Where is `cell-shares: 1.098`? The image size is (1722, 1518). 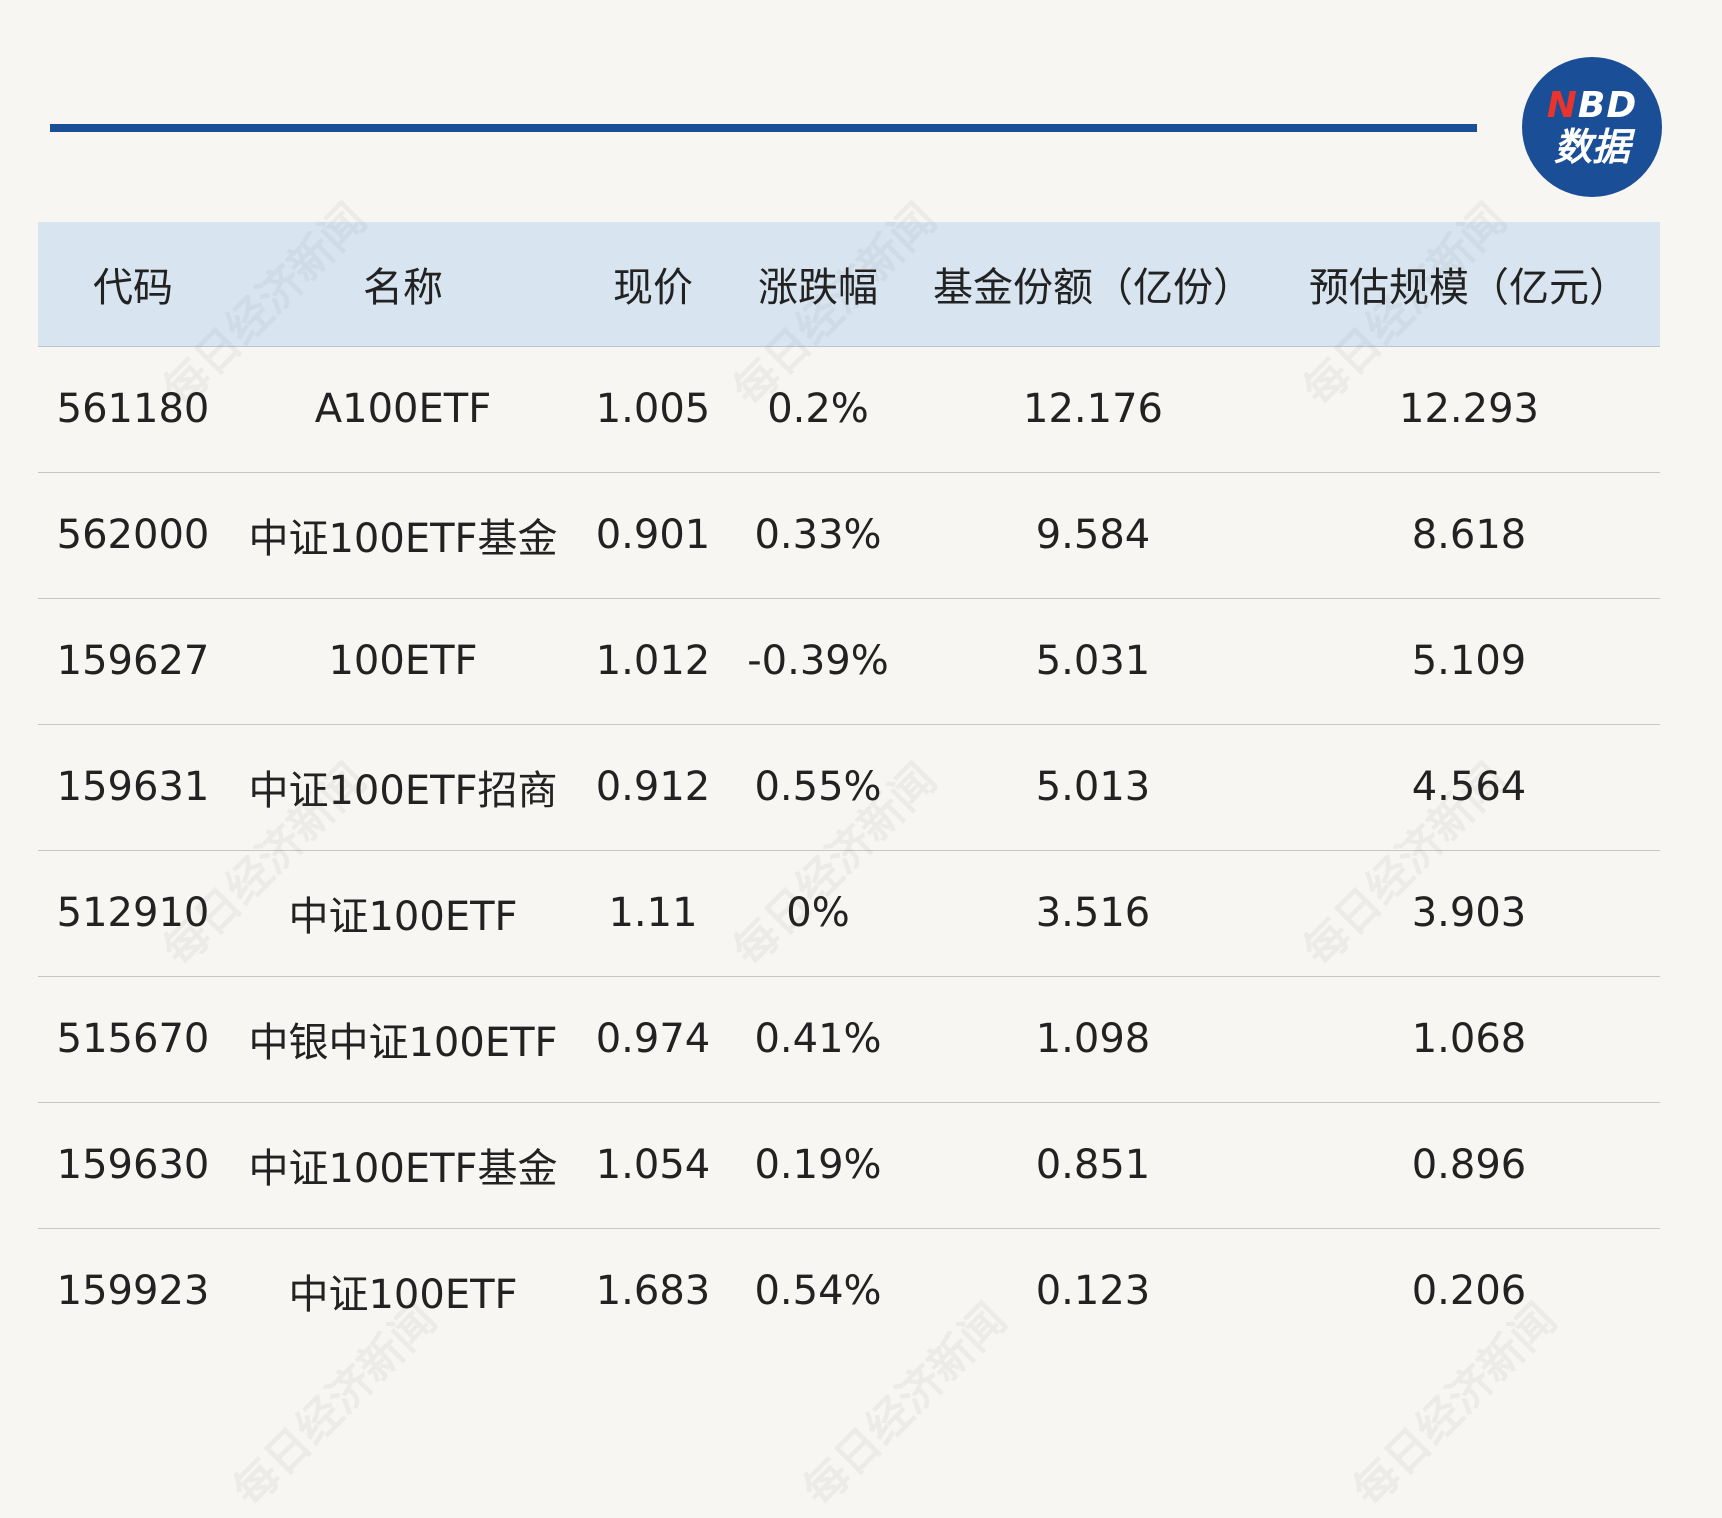 cell-shares: 1.098 is located at coordinates (1093, 1039).